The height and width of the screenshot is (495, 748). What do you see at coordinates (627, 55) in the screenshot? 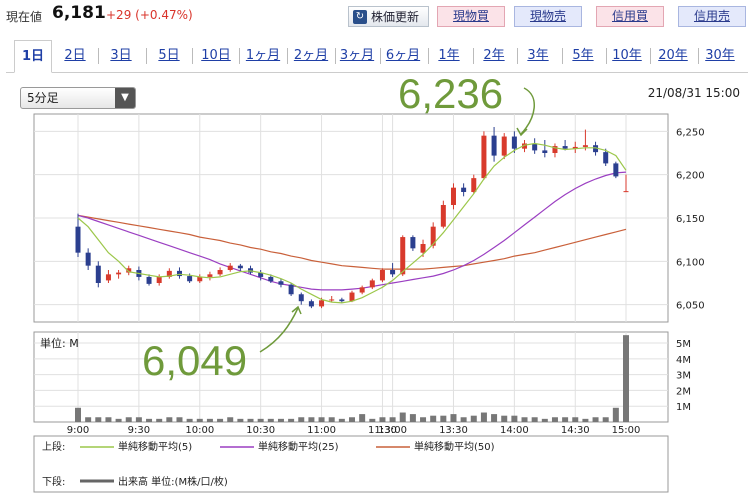
I see `tab-10y: 10年` at bounding box center [627, 55].